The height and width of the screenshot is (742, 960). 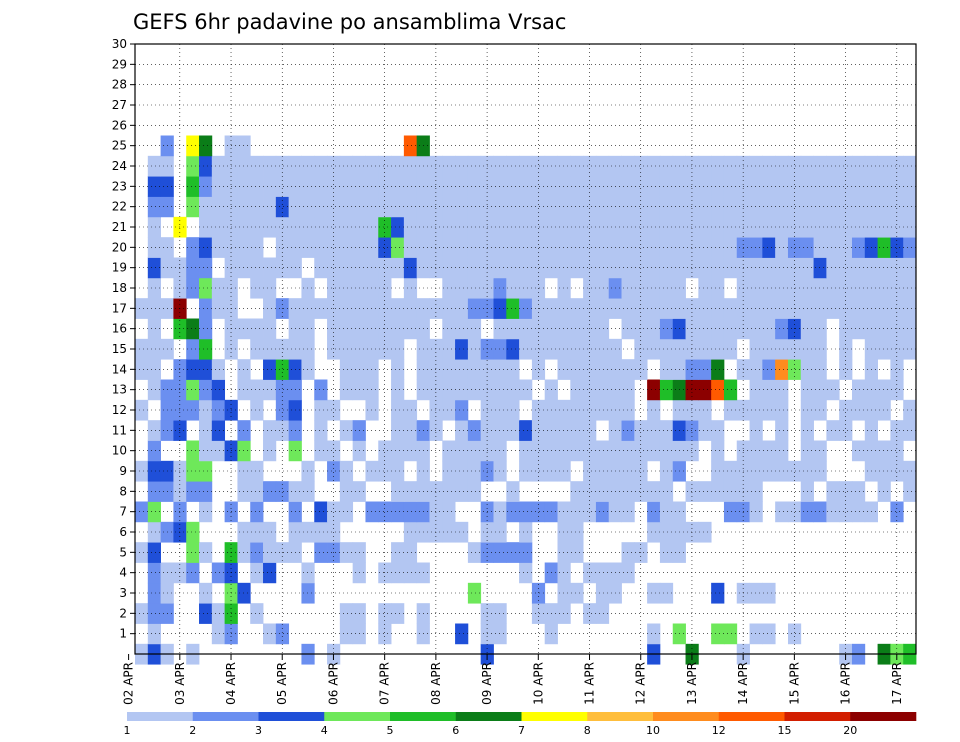 I want to click on x-tick-label: 03 APR, so click(x=180, y=683).